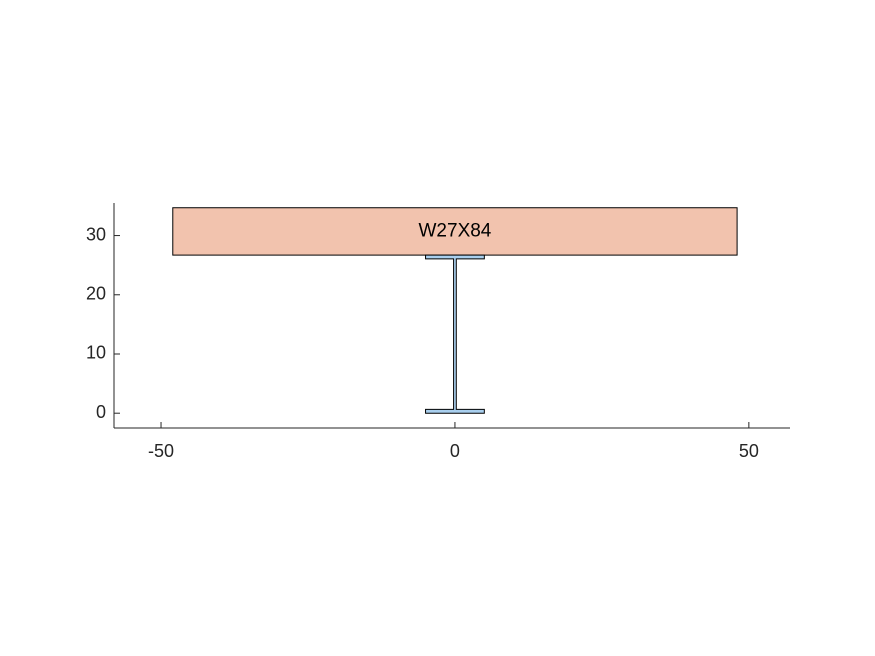  I want to click on concrete-slab, so click(455, 231).